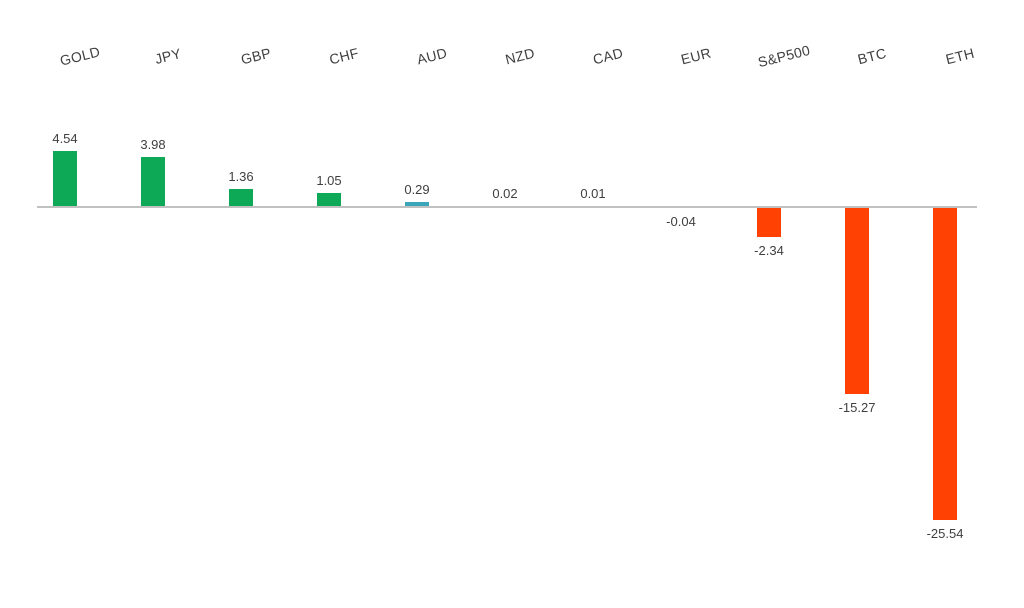  I want to click on bar-group-gbp: GBP 1.36, so click(241, 304).